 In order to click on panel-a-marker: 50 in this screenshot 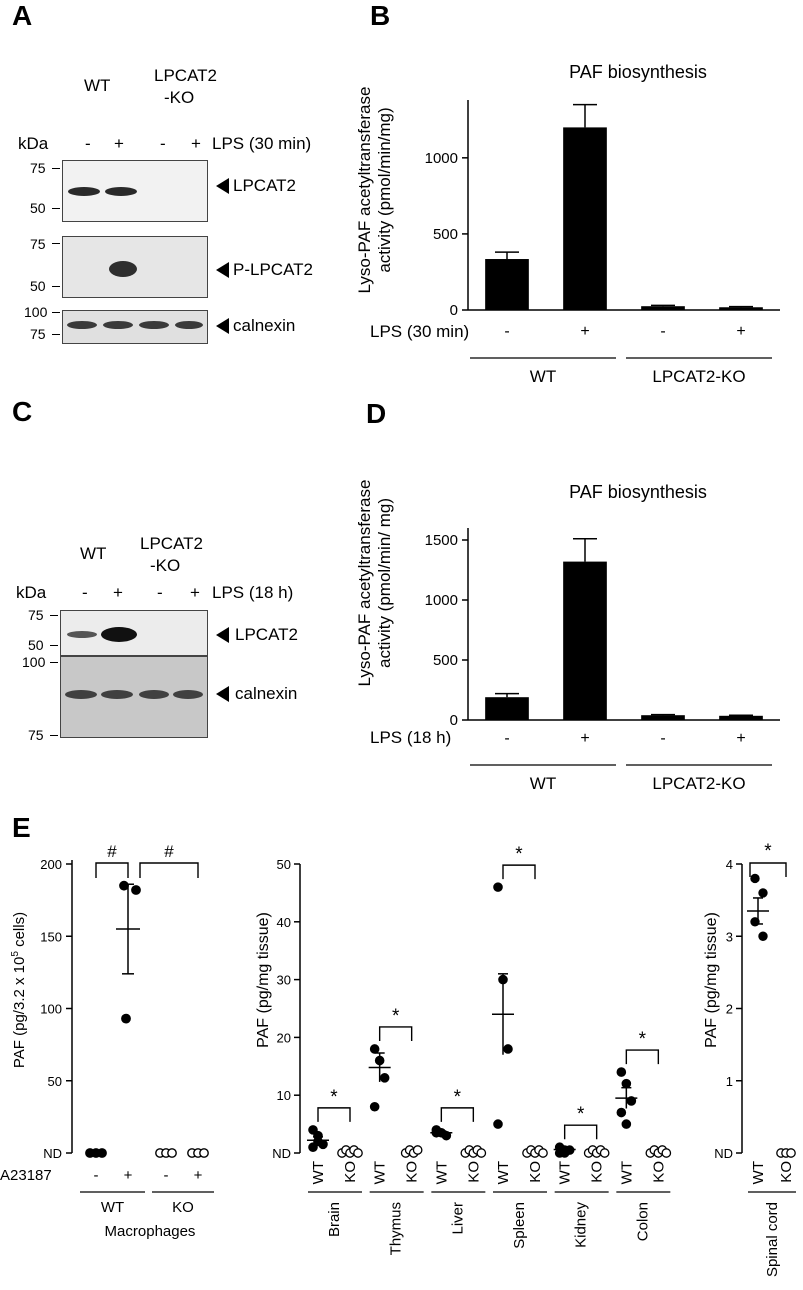, I will do `click(38, 208)`.